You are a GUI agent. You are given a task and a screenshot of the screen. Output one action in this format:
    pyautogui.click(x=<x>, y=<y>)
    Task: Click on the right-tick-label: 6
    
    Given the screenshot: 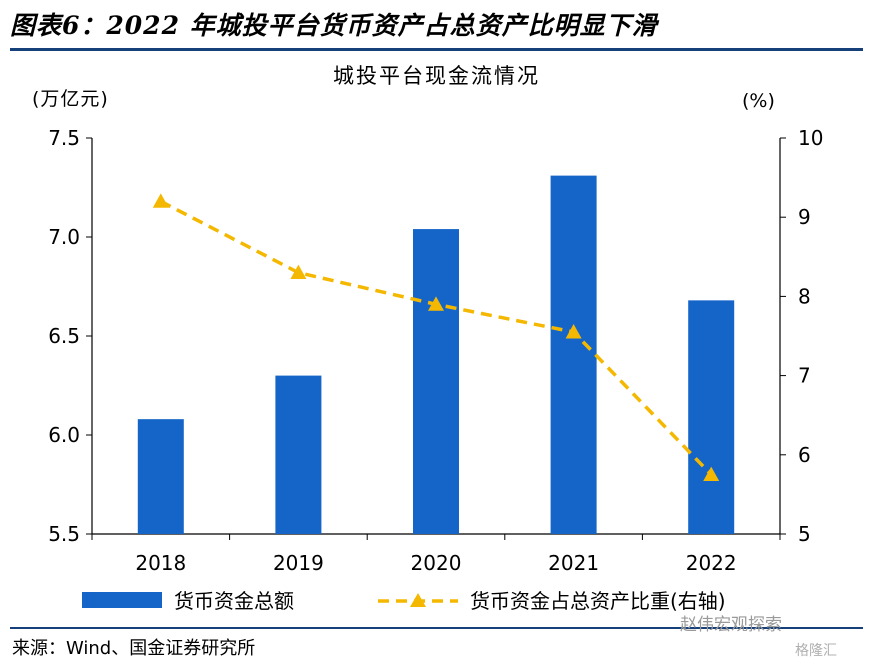 What is the action you would take?
    pyautogui.click(x=804, y=455)
    